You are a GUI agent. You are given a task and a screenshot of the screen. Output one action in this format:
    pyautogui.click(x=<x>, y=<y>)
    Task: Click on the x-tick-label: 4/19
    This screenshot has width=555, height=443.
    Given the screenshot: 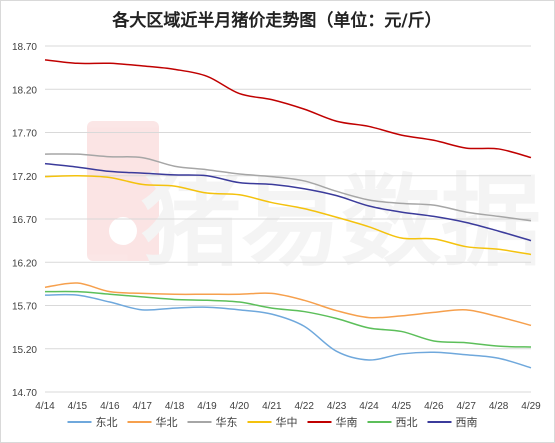 What is the action you would take?
    pyautogui.click(x=207, y=406)
    